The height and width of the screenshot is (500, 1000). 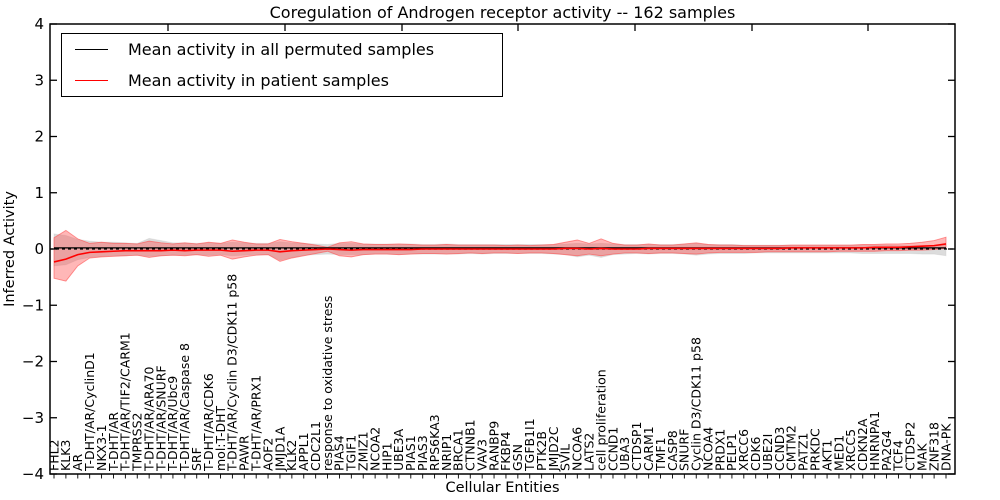 What do you see at coordinates (648, 448) in the screenshot?
I see `x-tick-label: CARM1` at bounding box center [648, 448].